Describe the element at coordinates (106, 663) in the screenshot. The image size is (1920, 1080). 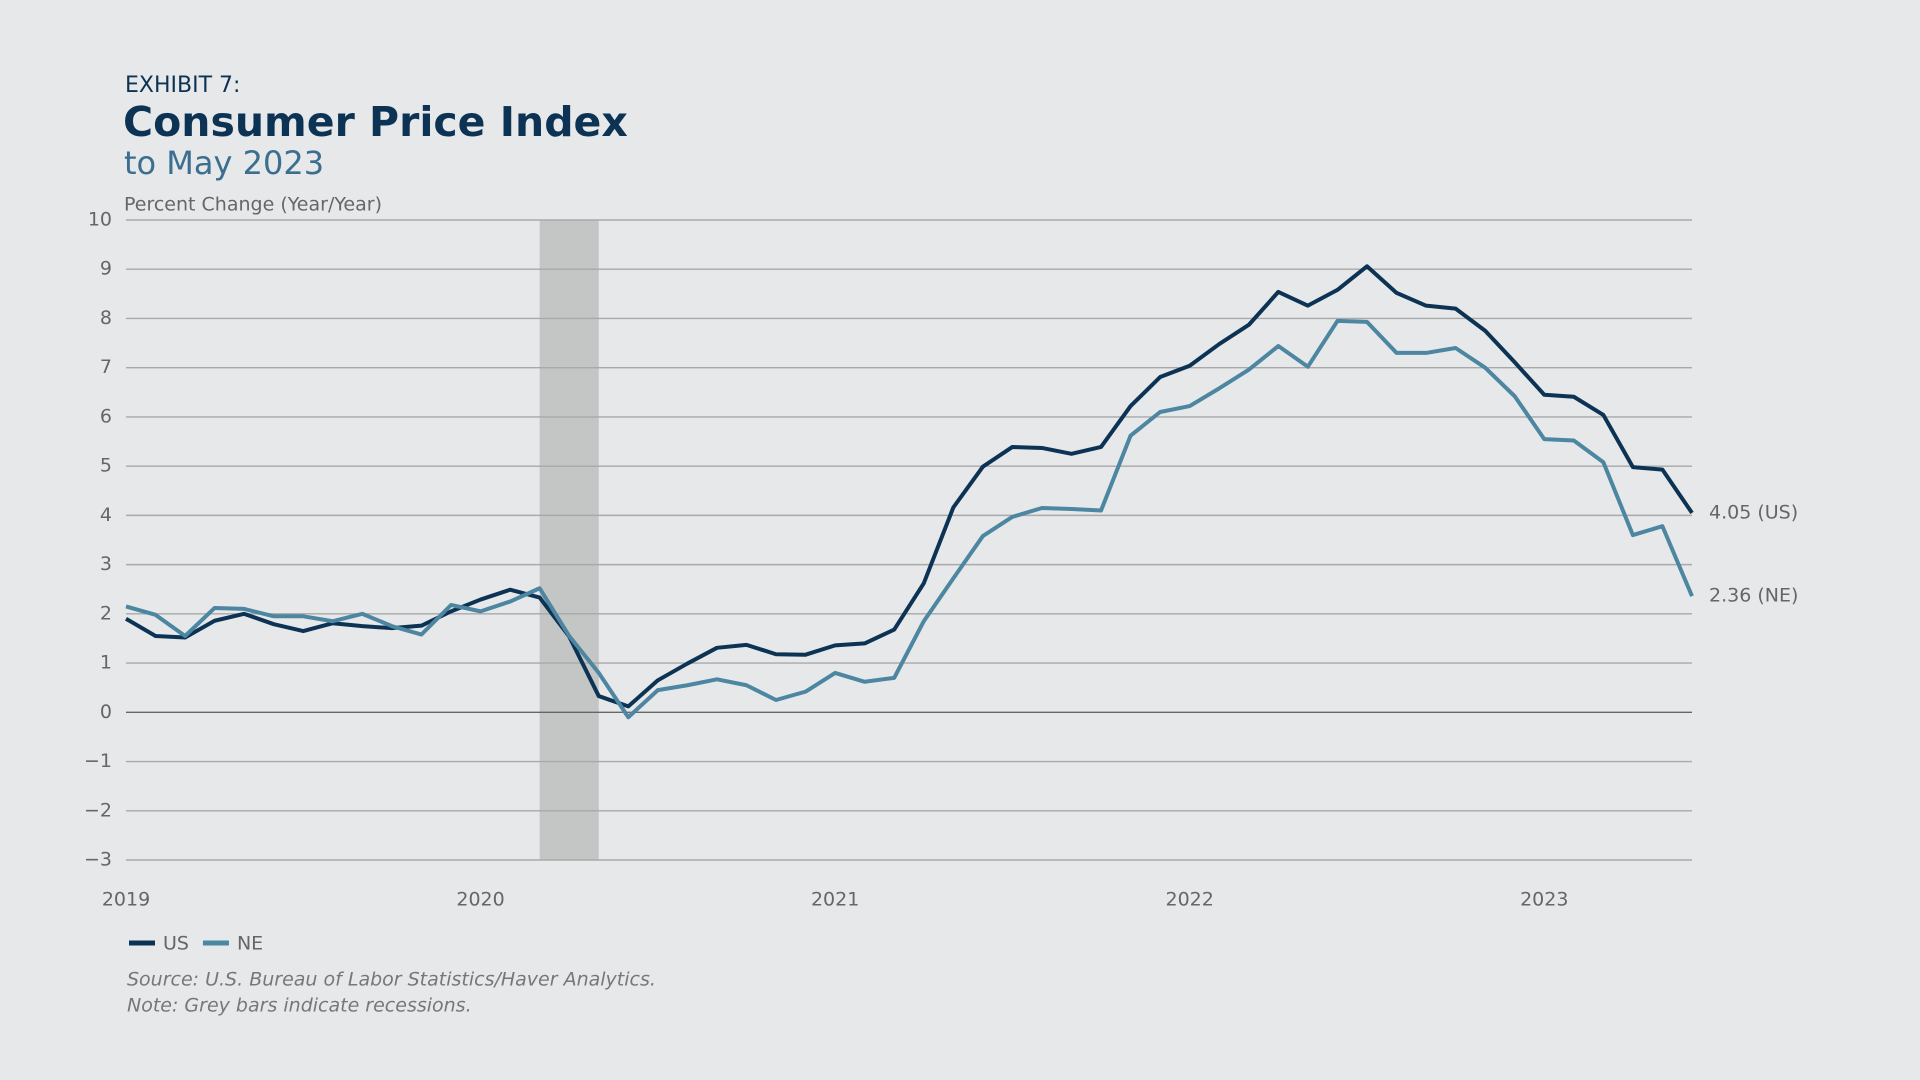
I see `y-tick-label: 1` at that location.